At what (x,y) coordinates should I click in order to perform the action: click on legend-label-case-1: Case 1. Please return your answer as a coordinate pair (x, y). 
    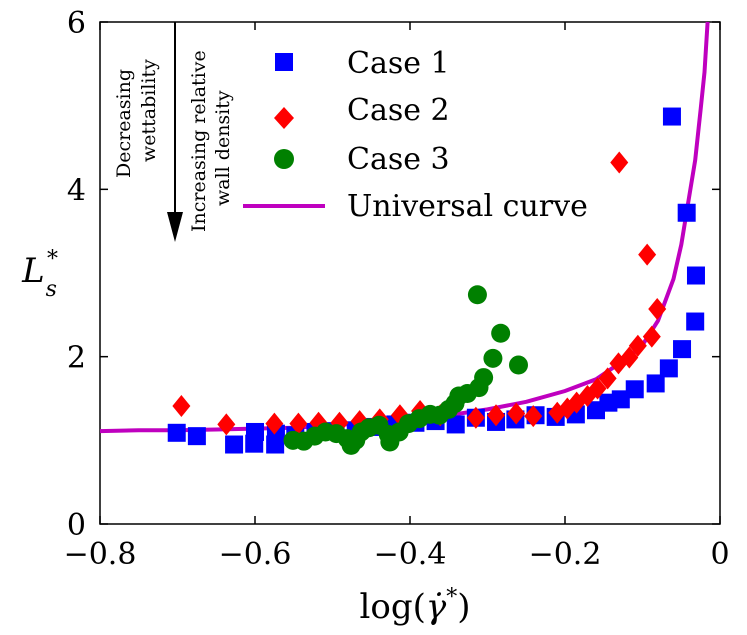
    Looking at the image, I should click on (398, 63).